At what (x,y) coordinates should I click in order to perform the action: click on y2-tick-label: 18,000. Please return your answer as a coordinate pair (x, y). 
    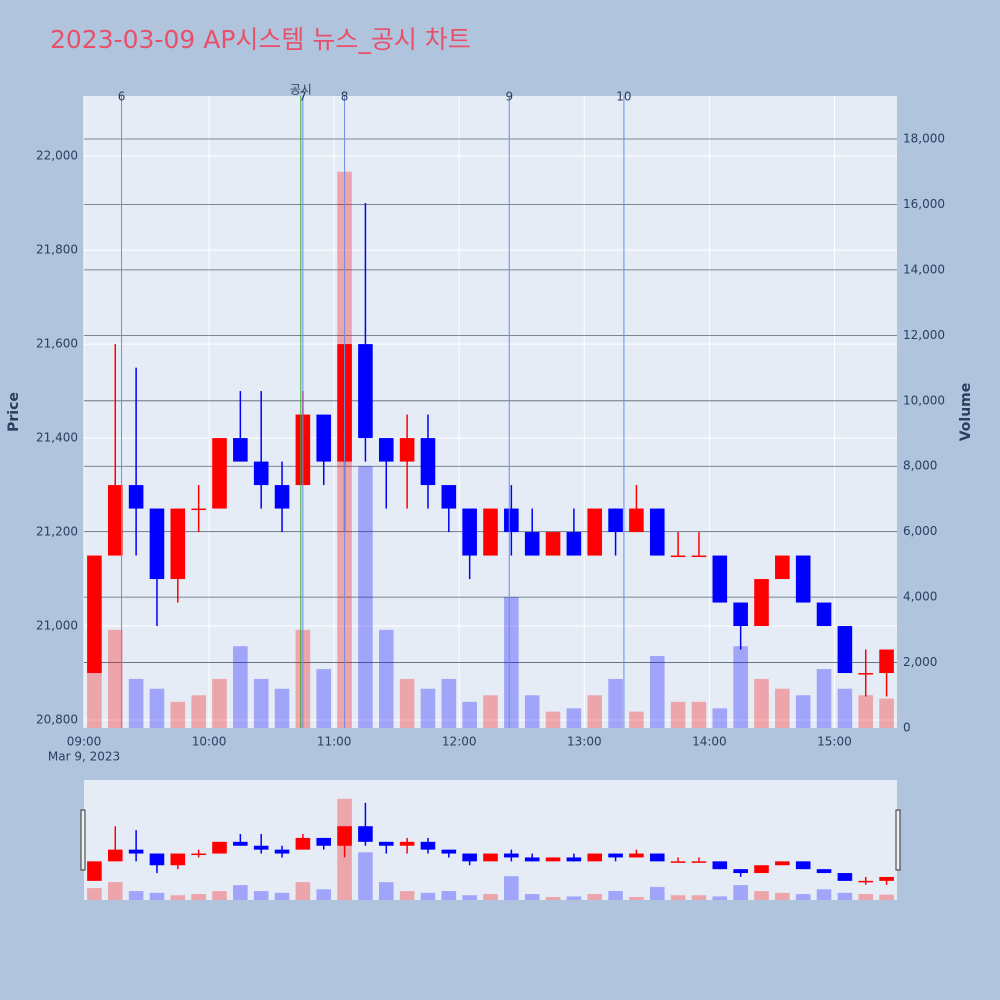
    Looking at the image, I should click on (924, 139).